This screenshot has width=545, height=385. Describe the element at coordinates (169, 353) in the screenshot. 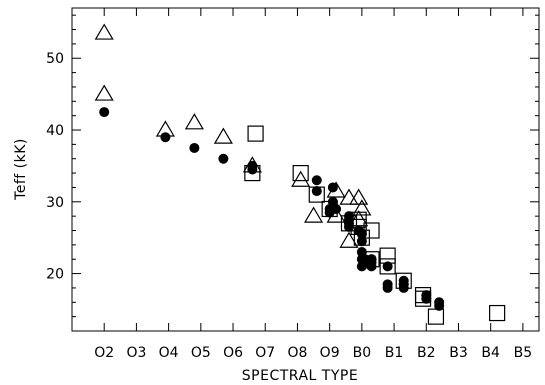

I see `x-tick-label: O4` at that location.